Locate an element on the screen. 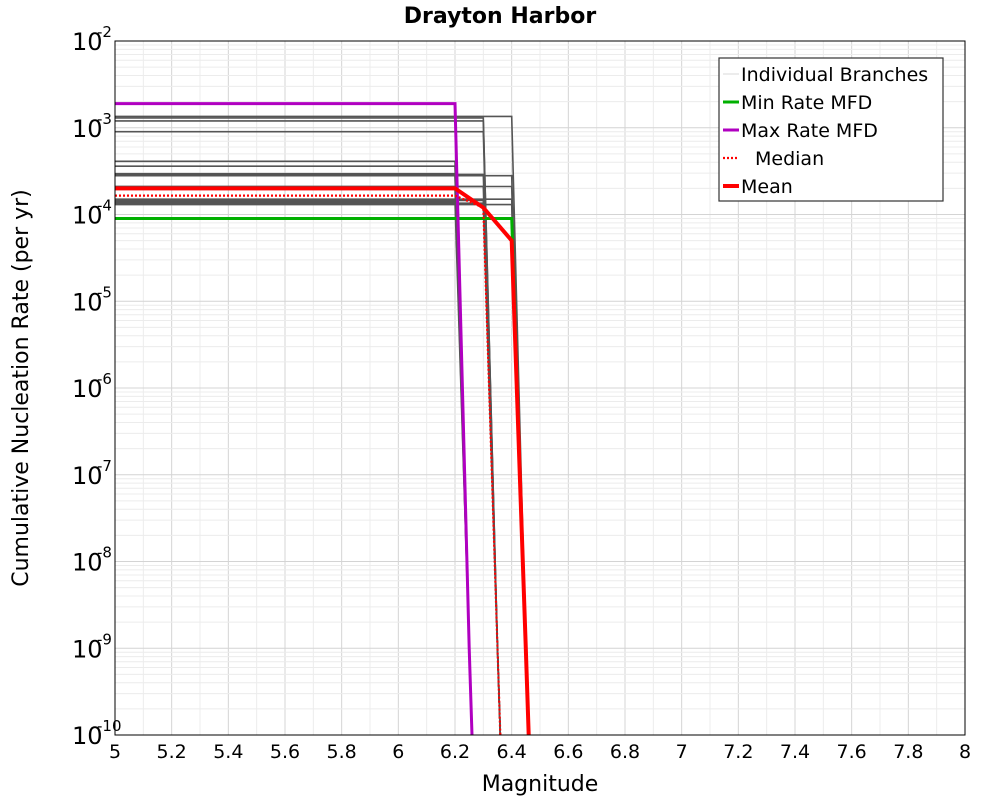  x-tick-label: 7.6 is located at coordinates (852, 752).